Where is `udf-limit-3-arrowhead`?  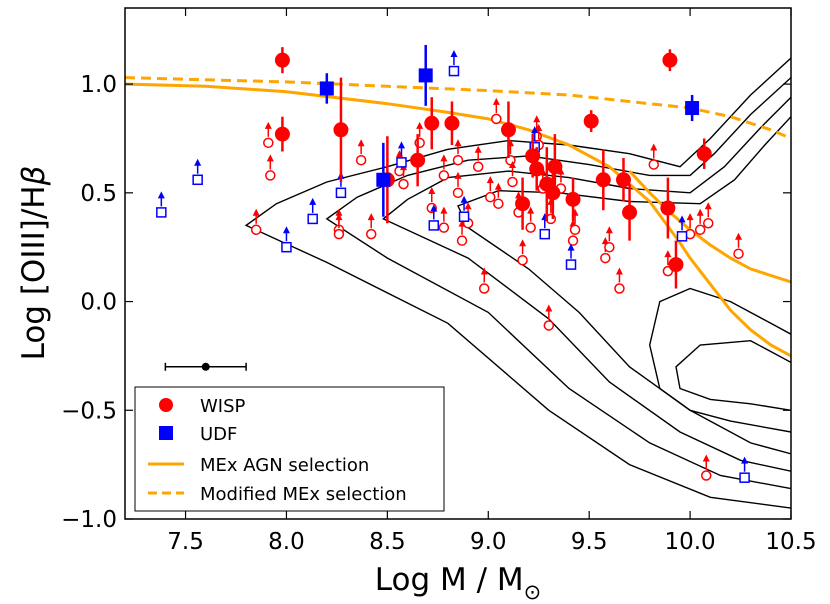
udf-limit-3-arrowhead is located at coordinates (313, 201).